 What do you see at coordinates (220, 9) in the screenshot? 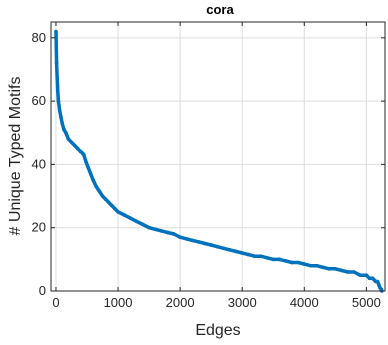
I see `chart-title: cora` at bounding box center [220, 9].